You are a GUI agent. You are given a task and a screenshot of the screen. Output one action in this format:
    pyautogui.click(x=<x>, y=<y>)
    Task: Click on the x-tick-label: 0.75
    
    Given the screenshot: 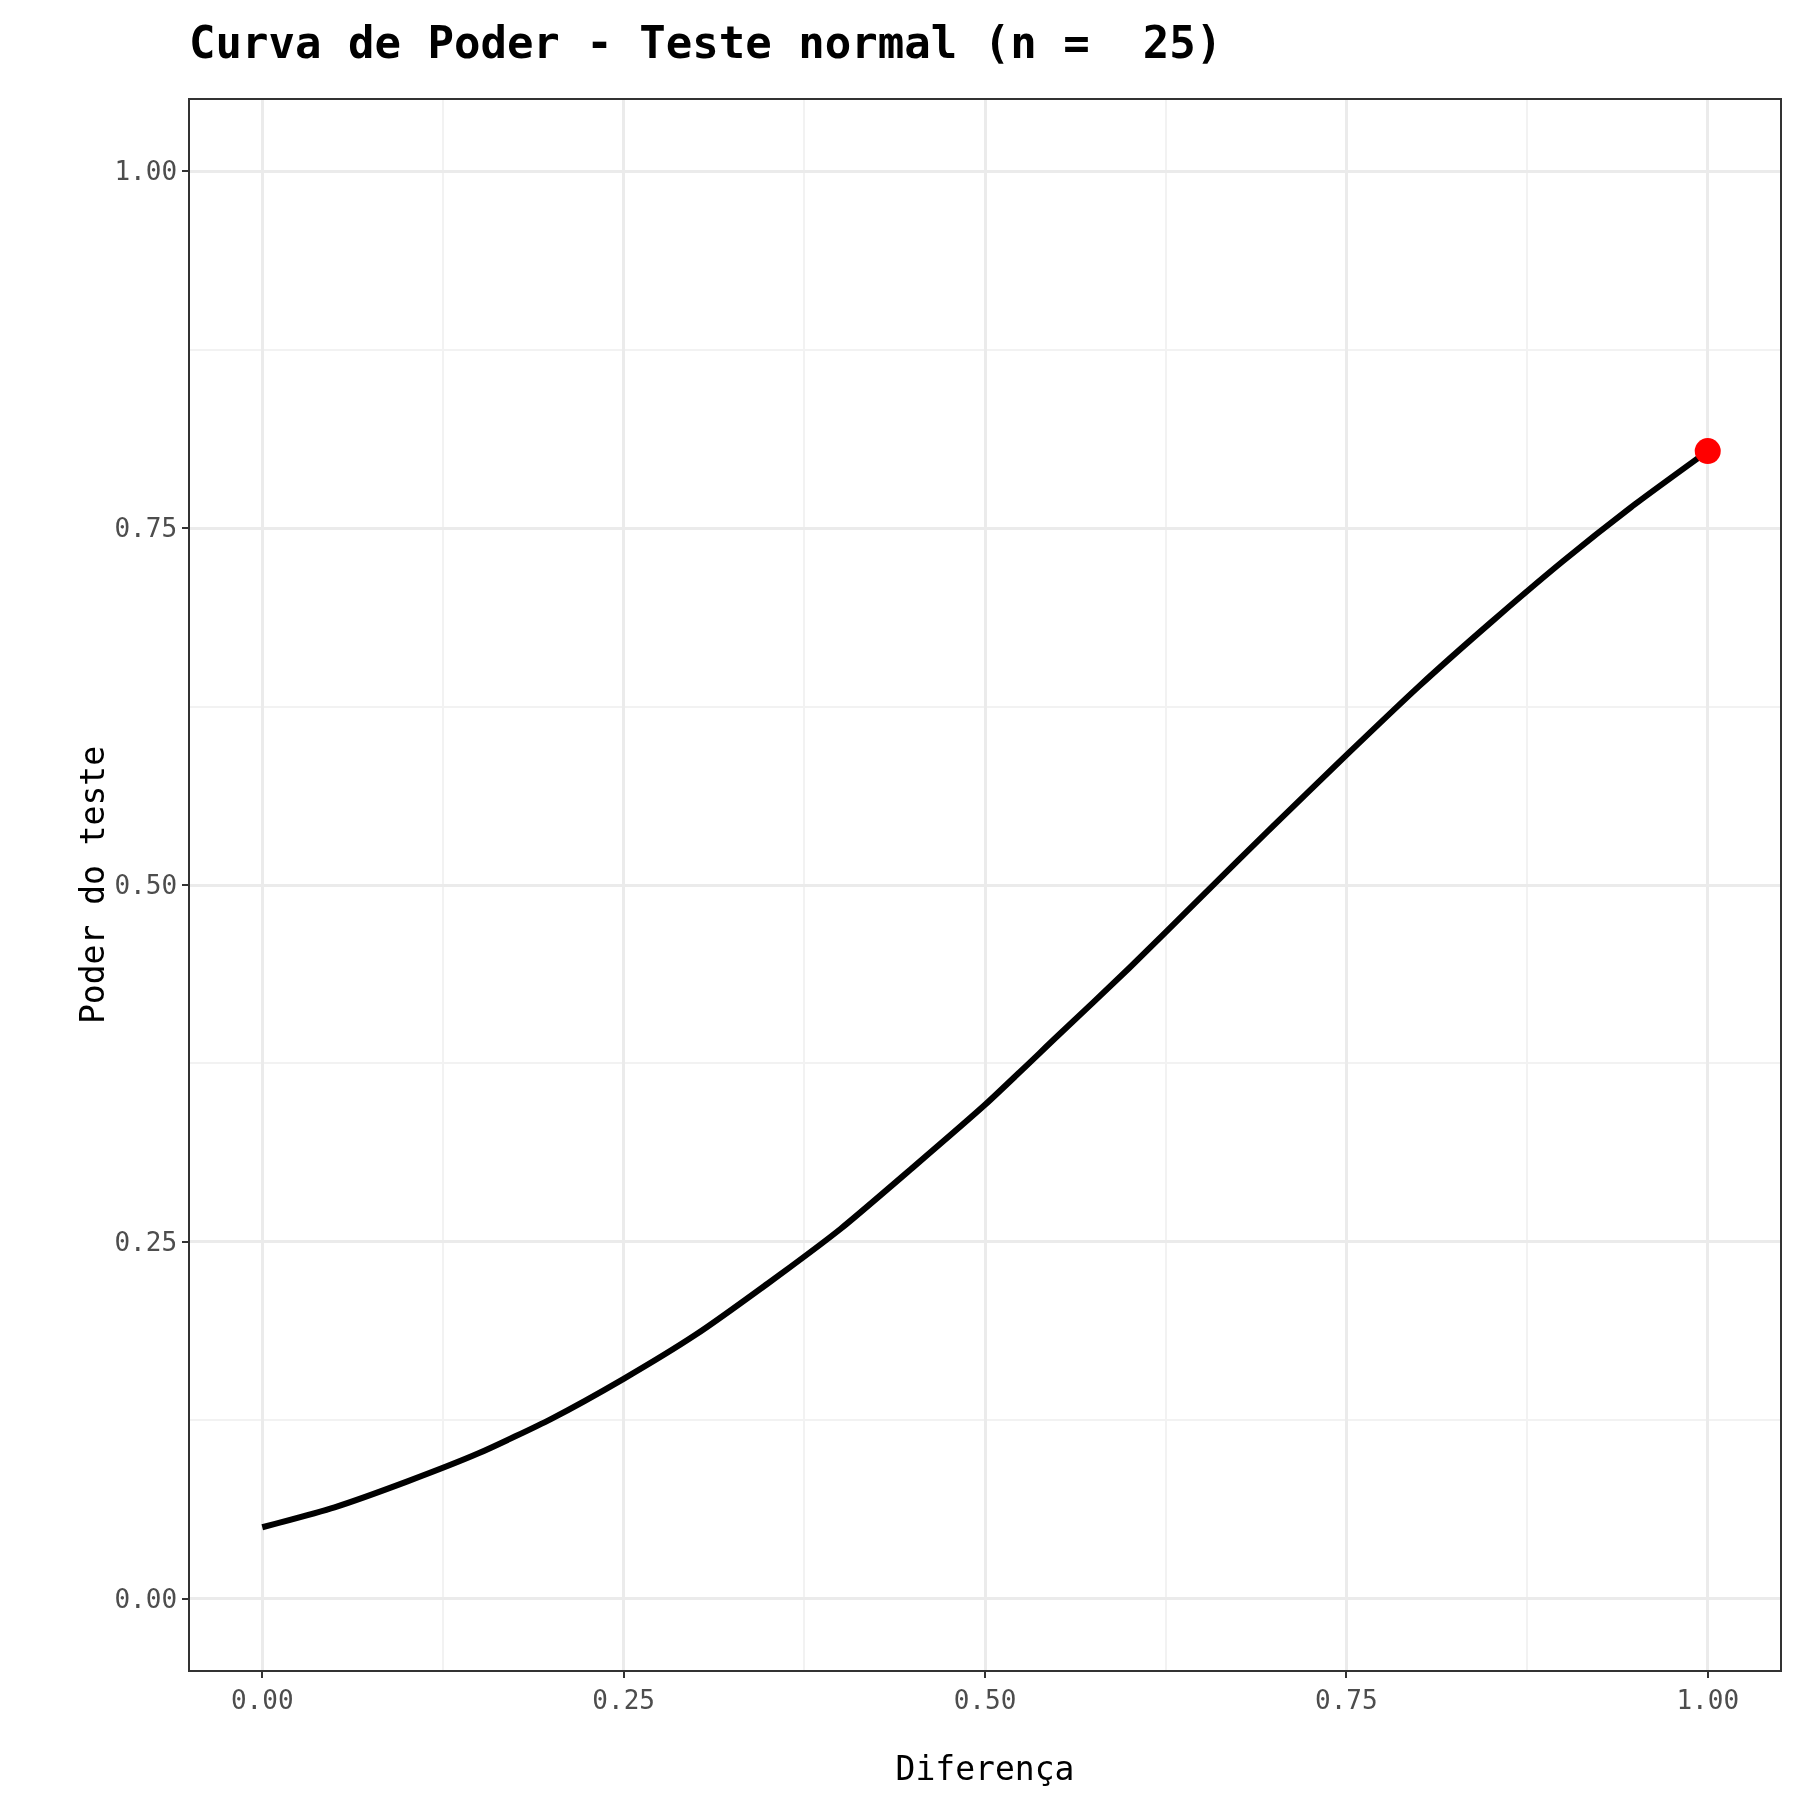 What is the action you would take?
    pyautogui.click(x=1346, y=1699)
    